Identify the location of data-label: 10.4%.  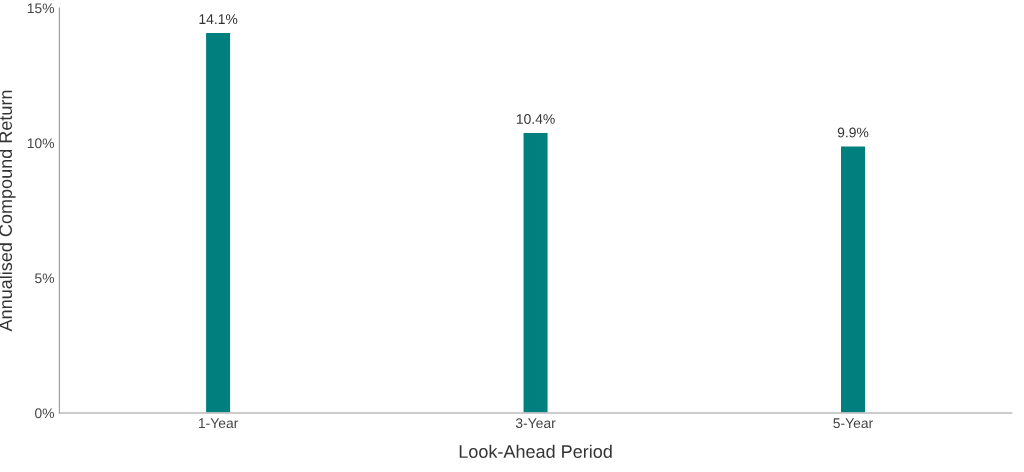
(535, 119).